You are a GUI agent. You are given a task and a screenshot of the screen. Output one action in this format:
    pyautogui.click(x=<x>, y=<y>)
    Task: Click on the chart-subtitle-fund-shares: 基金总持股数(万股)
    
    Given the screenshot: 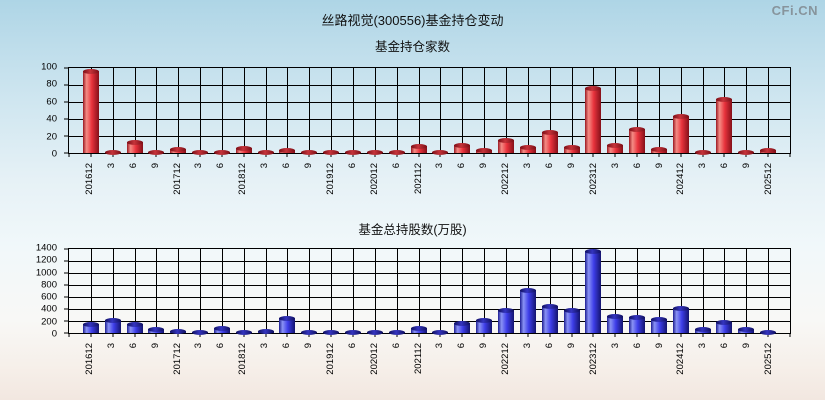 What is the action you would take?
    pyautogui.click(x=412, y=230)
    